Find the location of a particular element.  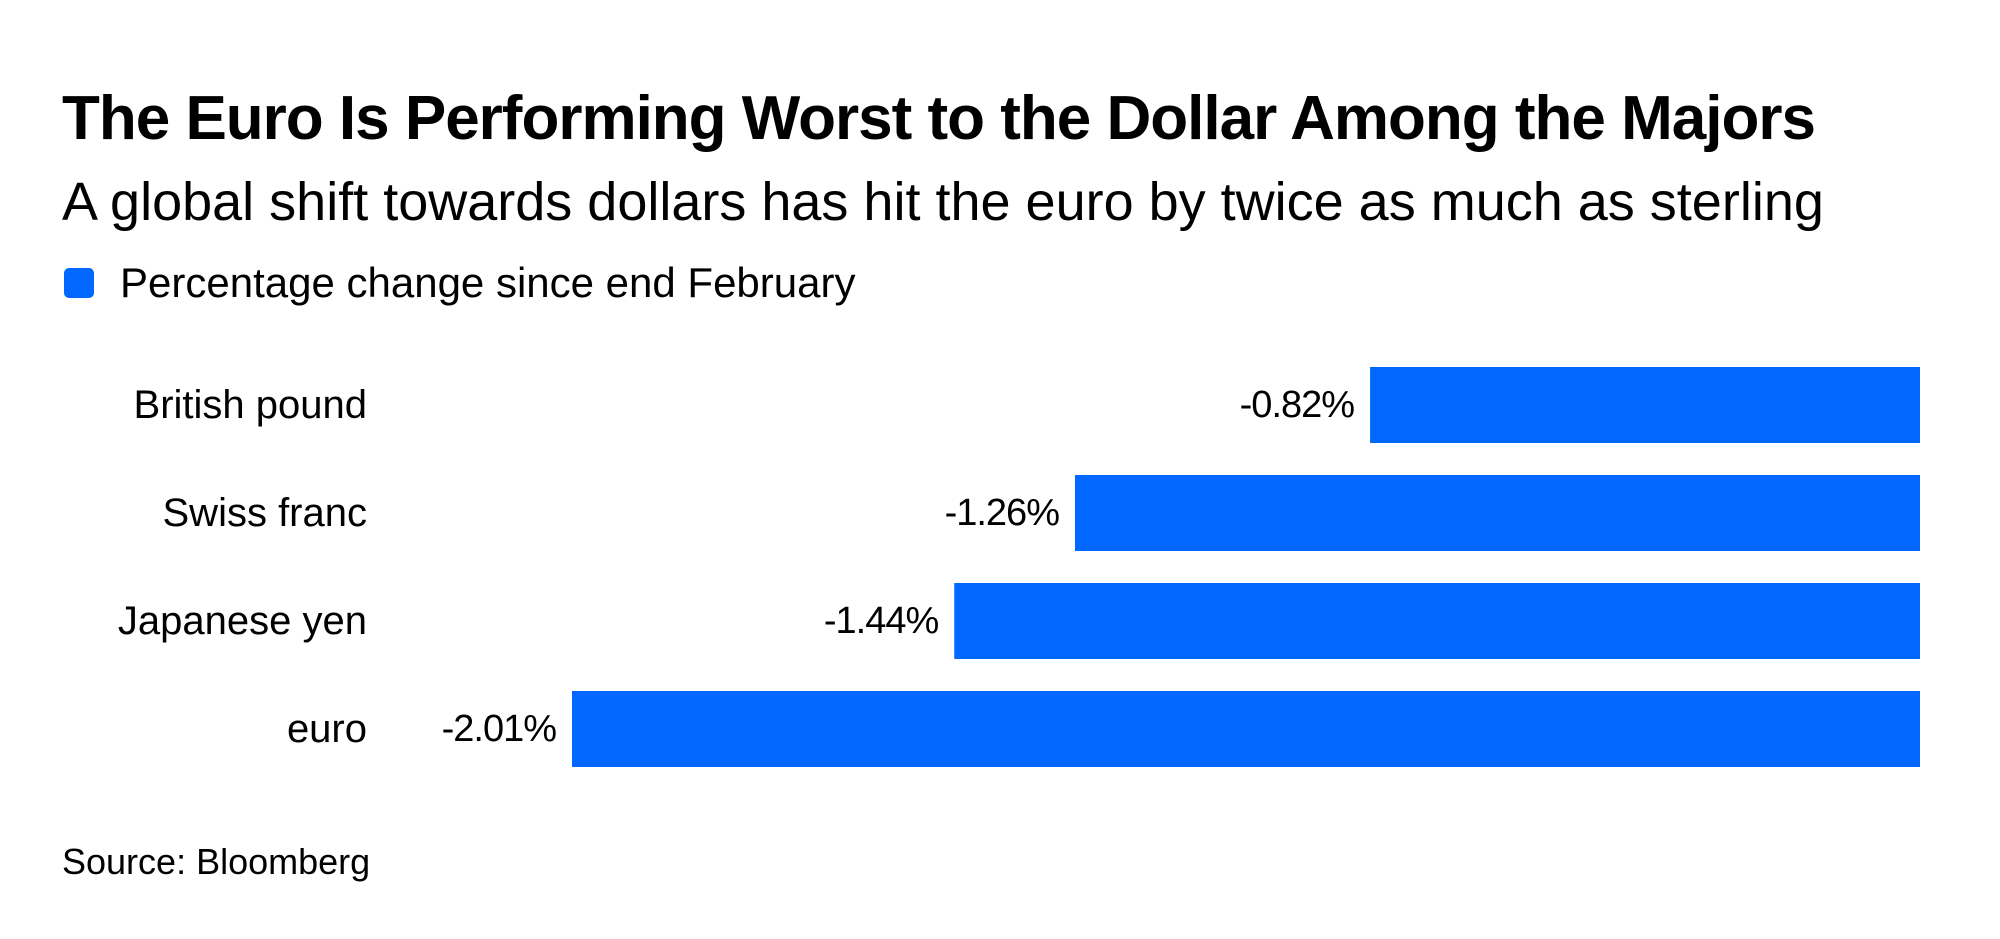

category-label: Swiss franc is located at coordinates (265, 513).